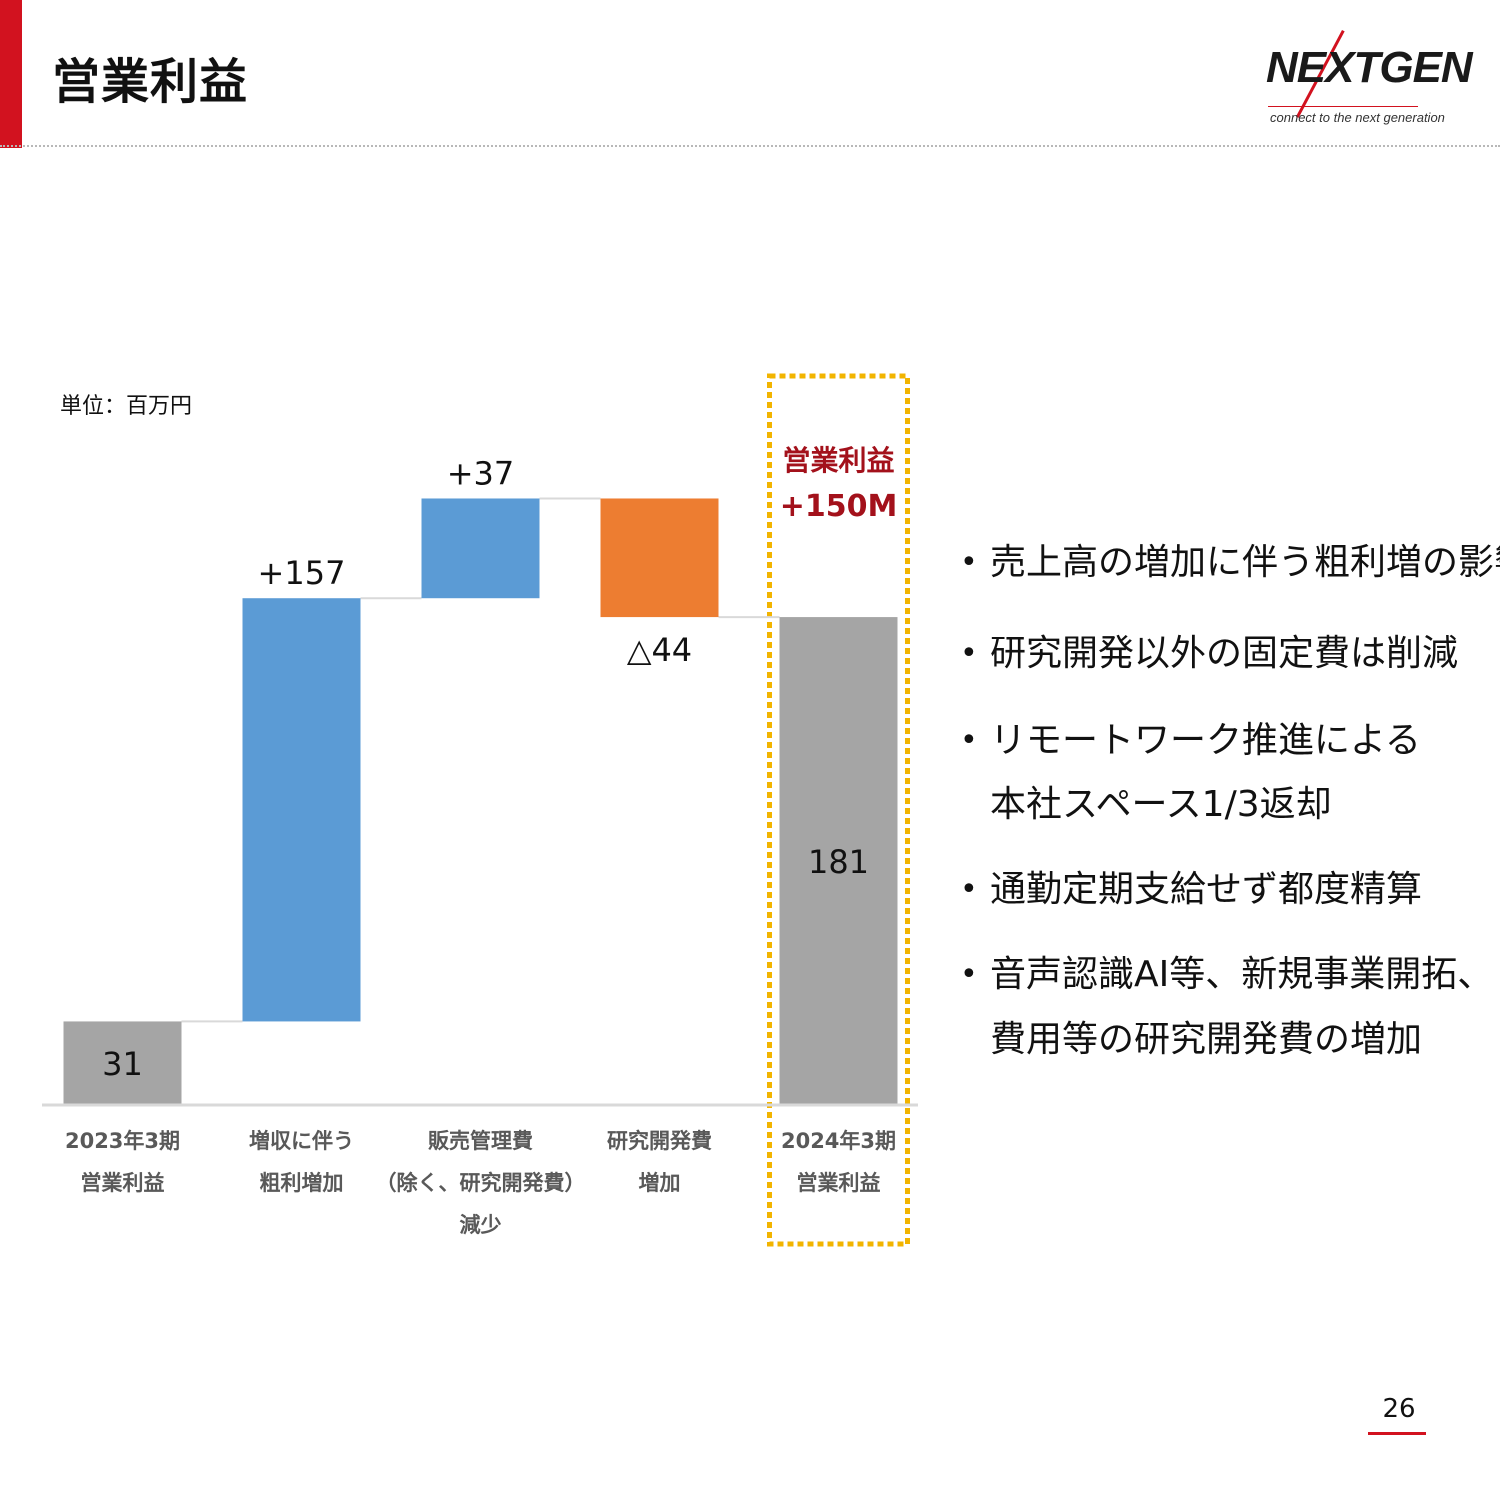 This screenshot has width=1500, height=1500. Describe the element at coordinates (1206, 890) in the screenshot. I see `bullet-text: 通勤定期支給せず都度精算` at that location.